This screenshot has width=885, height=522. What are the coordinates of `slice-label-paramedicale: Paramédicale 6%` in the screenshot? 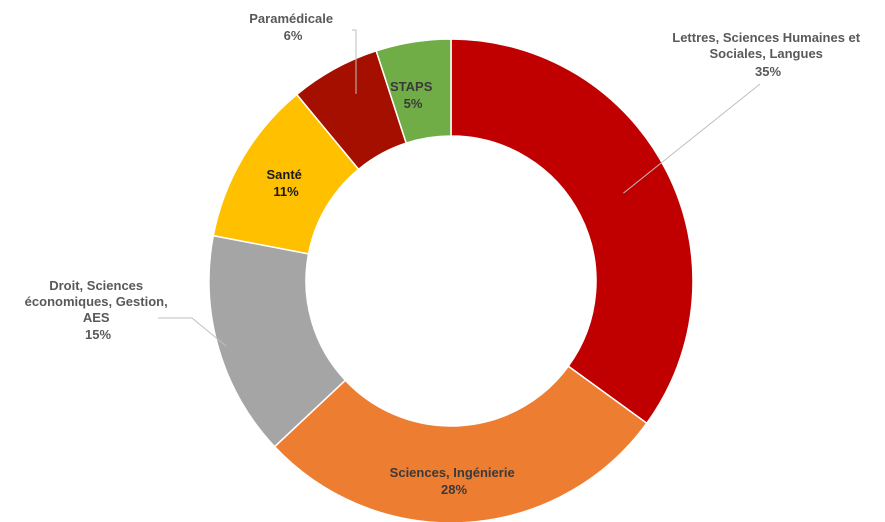 It's located at (292, 27).